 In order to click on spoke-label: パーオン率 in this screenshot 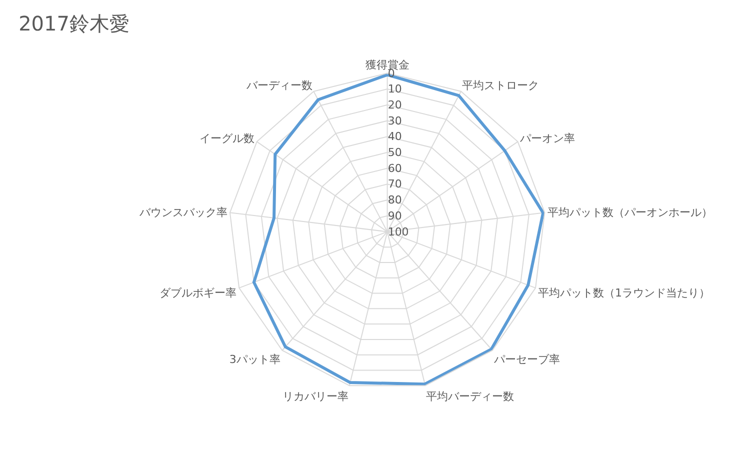, I will do `click(546, 139)`.